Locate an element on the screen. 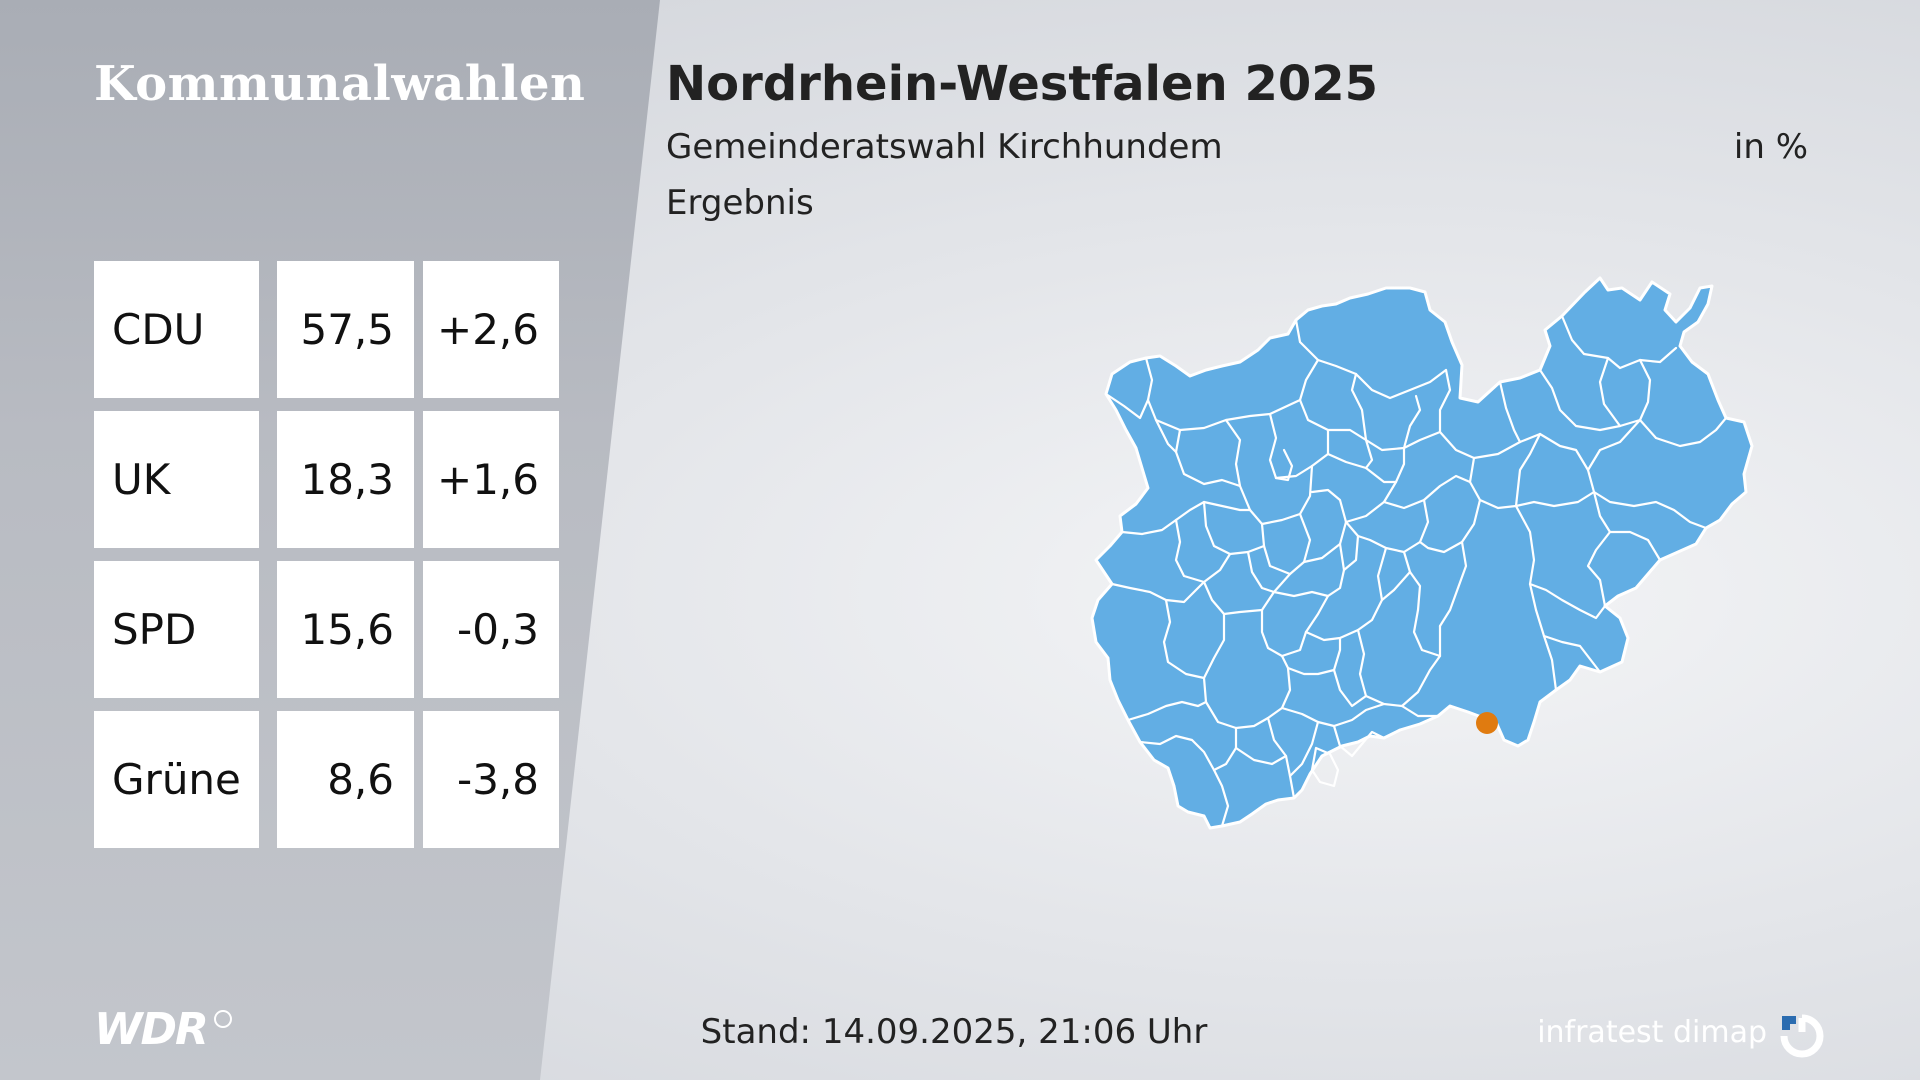 The image size is (1920, 1080). infratest-dimap-logo-icon is located at coordinates (1802, 1036).